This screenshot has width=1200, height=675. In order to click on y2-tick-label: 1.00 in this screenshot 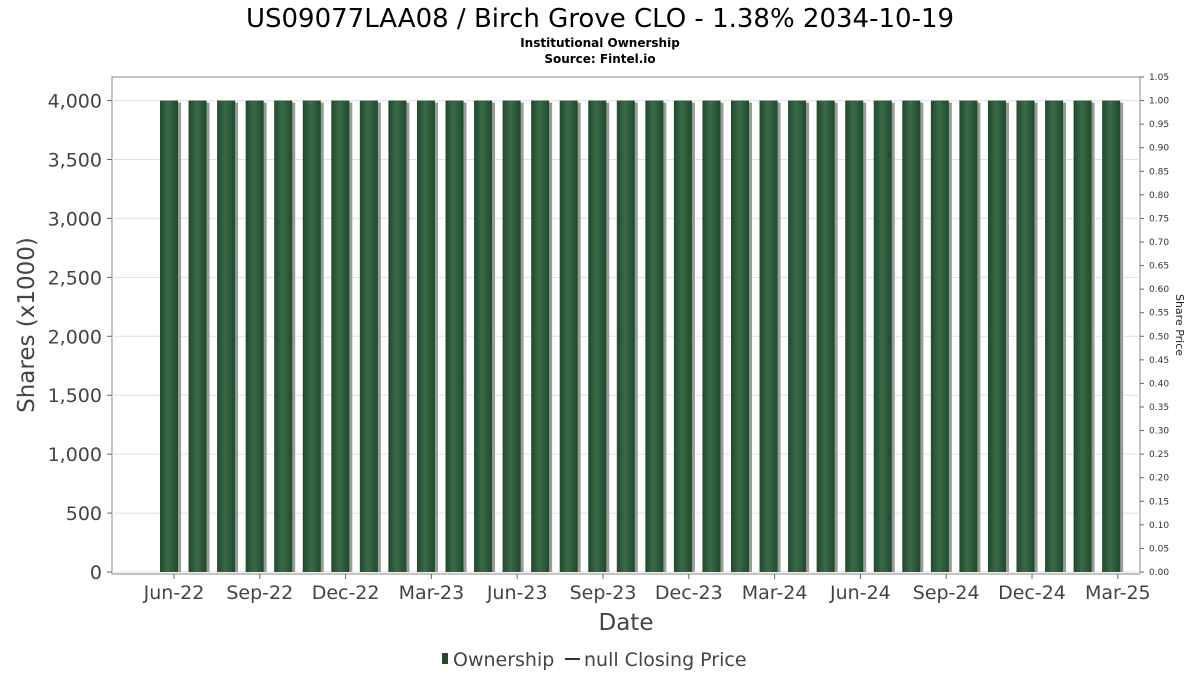, I will do `click(1159, 102)`.